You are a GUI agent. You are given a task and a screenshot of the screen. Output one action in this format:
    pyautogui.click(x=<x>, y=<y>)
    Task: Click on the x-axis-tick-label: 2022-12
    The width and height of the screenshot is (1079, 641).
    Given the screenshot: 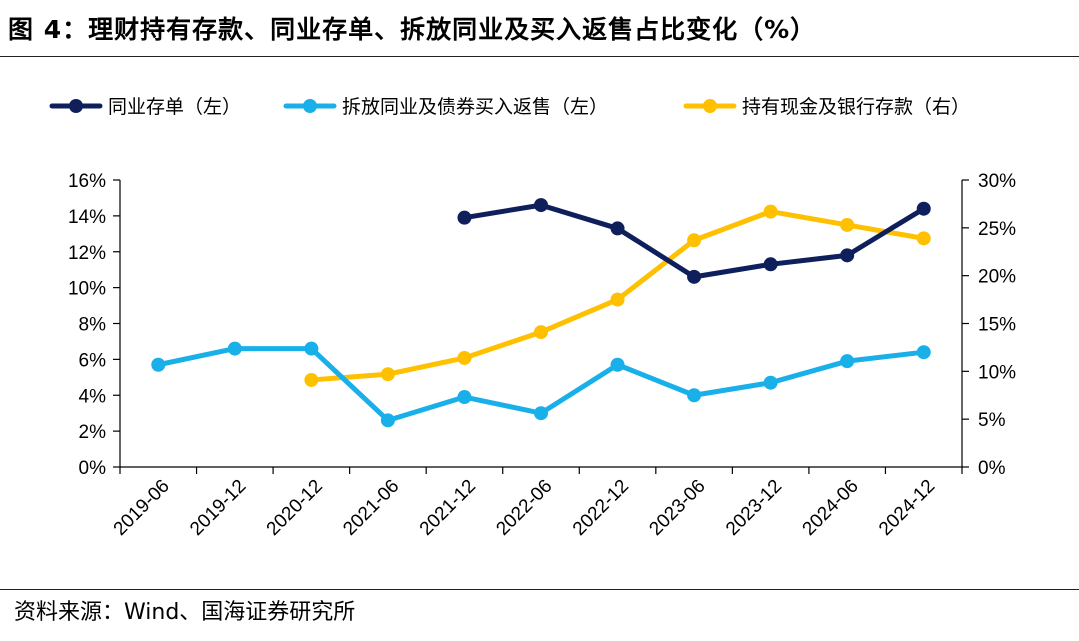 What is the action you would take?
    pyautogui.click(x=601, y=508)
    